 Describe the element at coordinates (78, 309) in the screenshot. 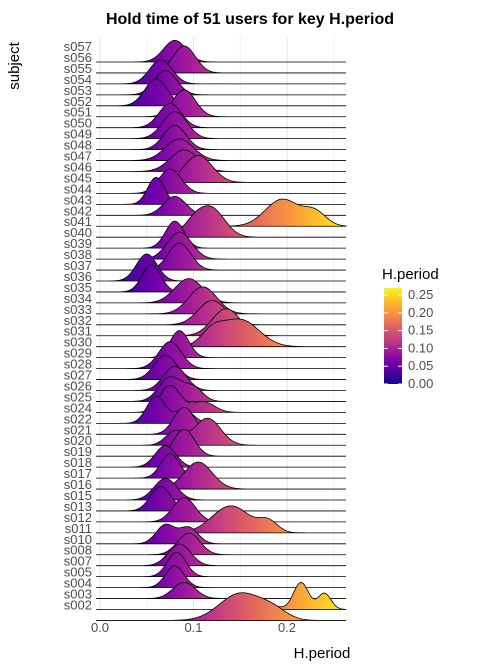

I see `y-tick-label: s033` at that location.